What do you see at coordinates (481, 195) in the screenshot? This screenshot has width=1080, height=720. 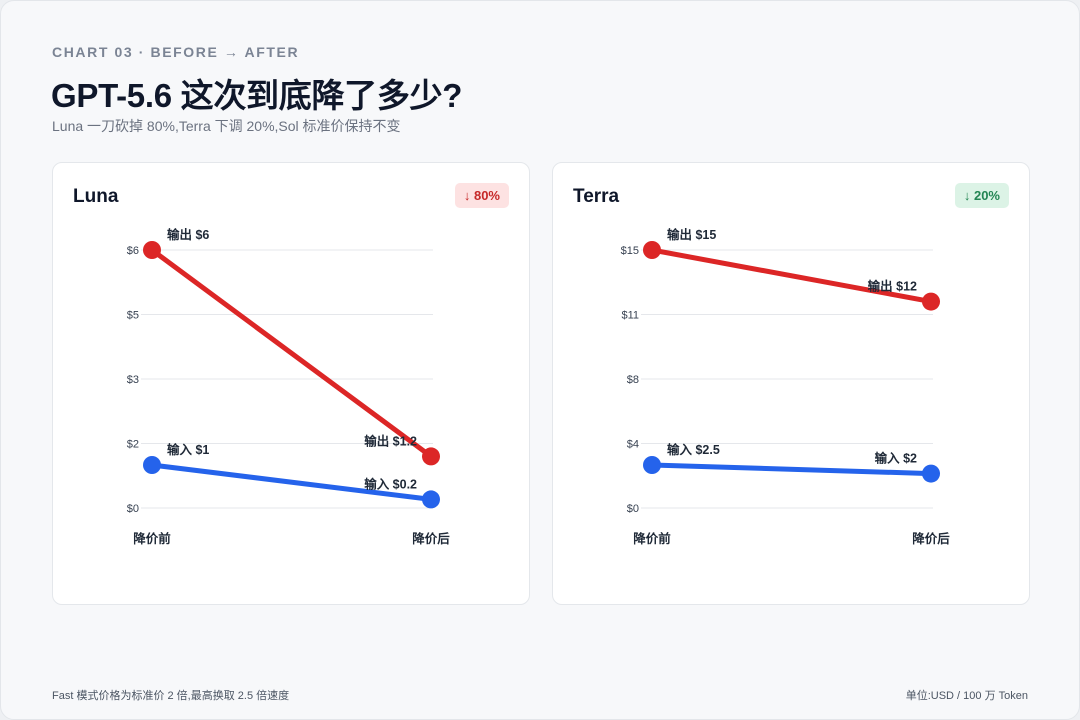 I see `luna-change-badge: ↓ 80%` at bounding box center [481, 195].